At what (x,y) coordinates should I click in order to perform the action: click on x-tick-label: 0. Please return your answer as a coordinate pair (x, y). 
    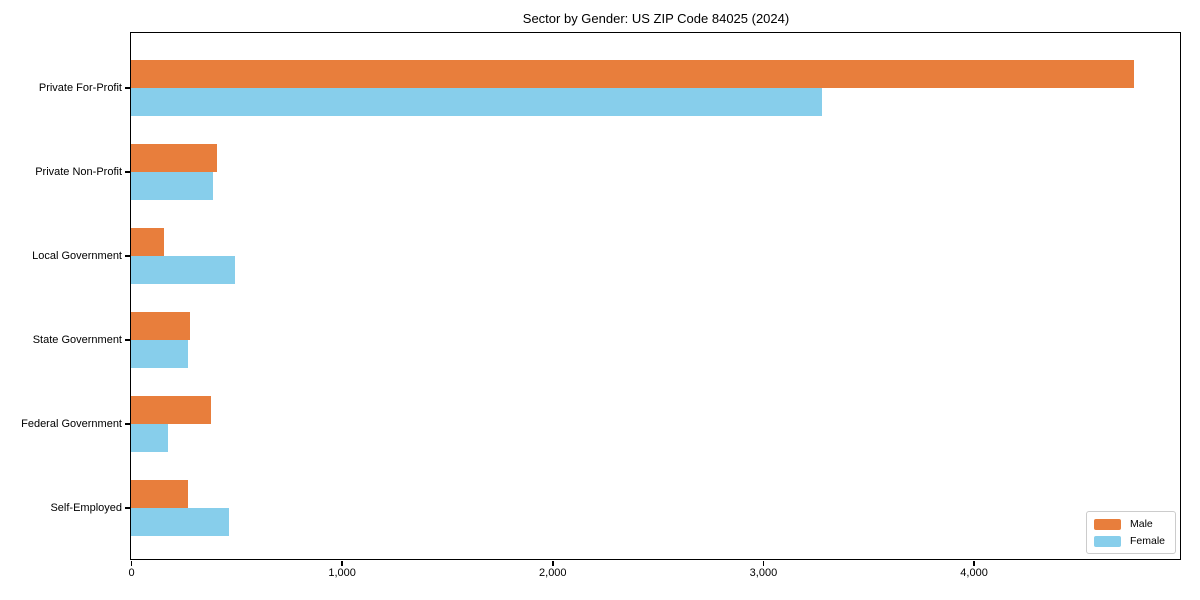
    Looking at the image, I should click on (131, 573).